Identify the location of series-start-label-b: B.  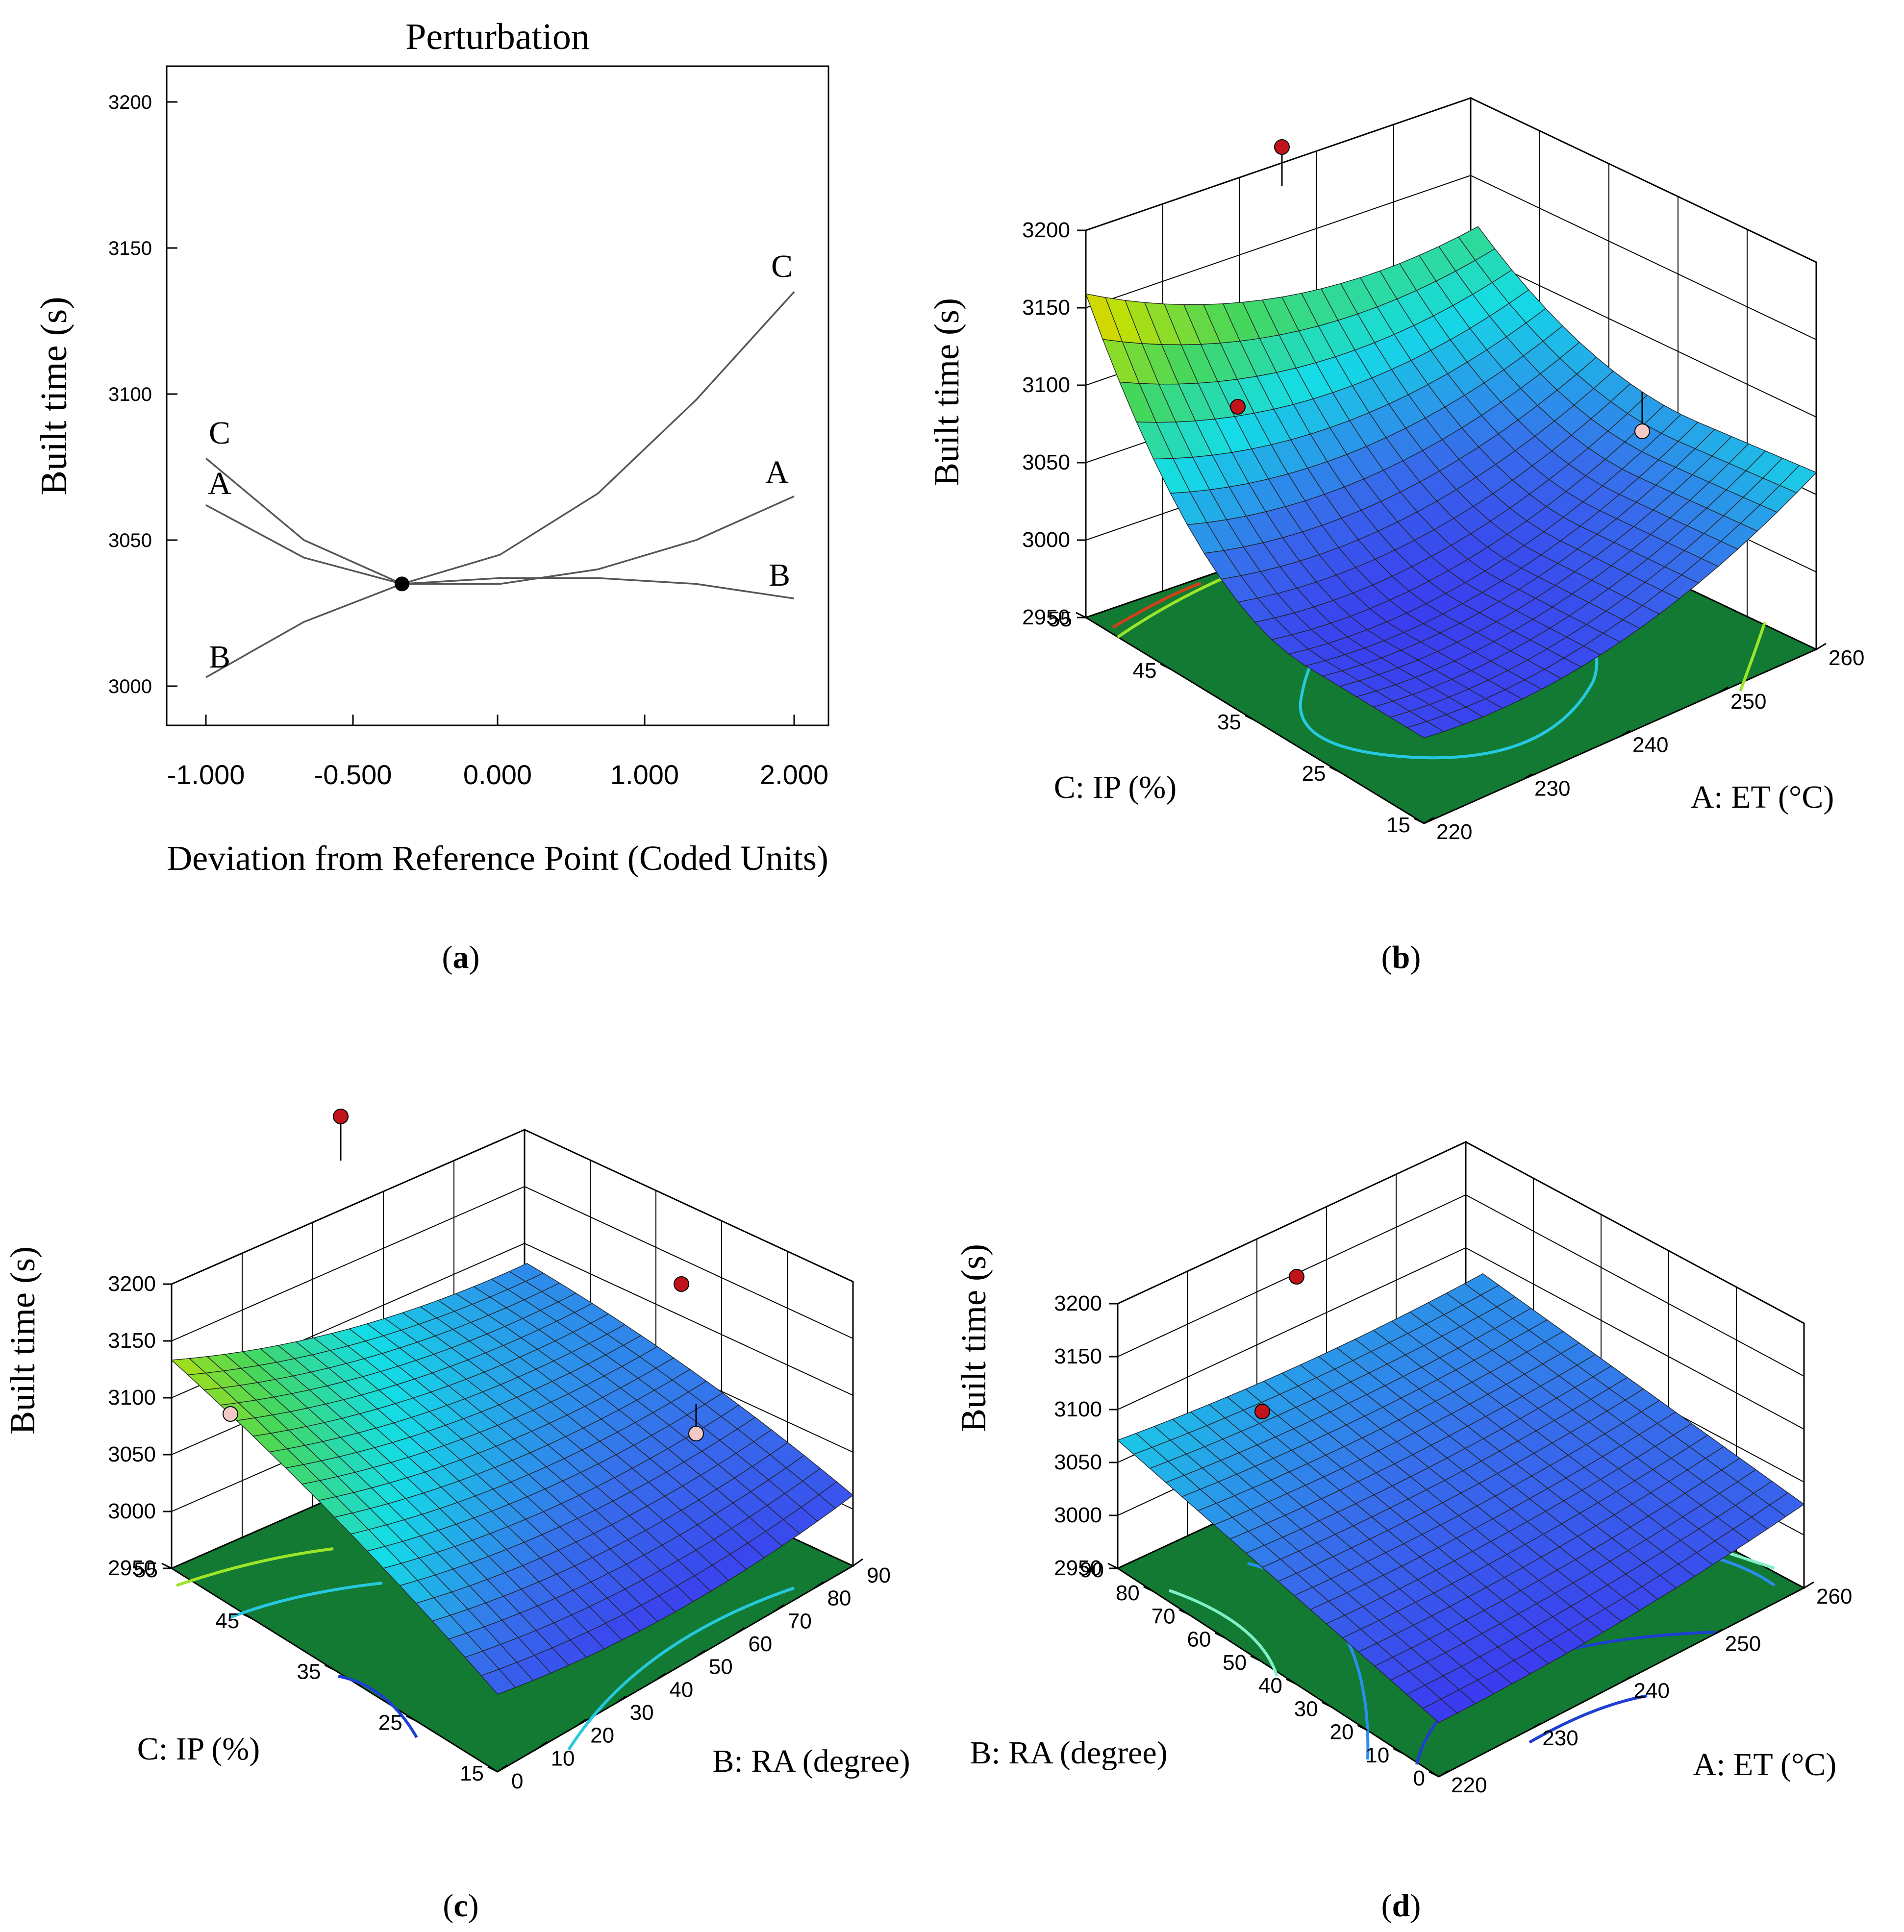
(219, 657).